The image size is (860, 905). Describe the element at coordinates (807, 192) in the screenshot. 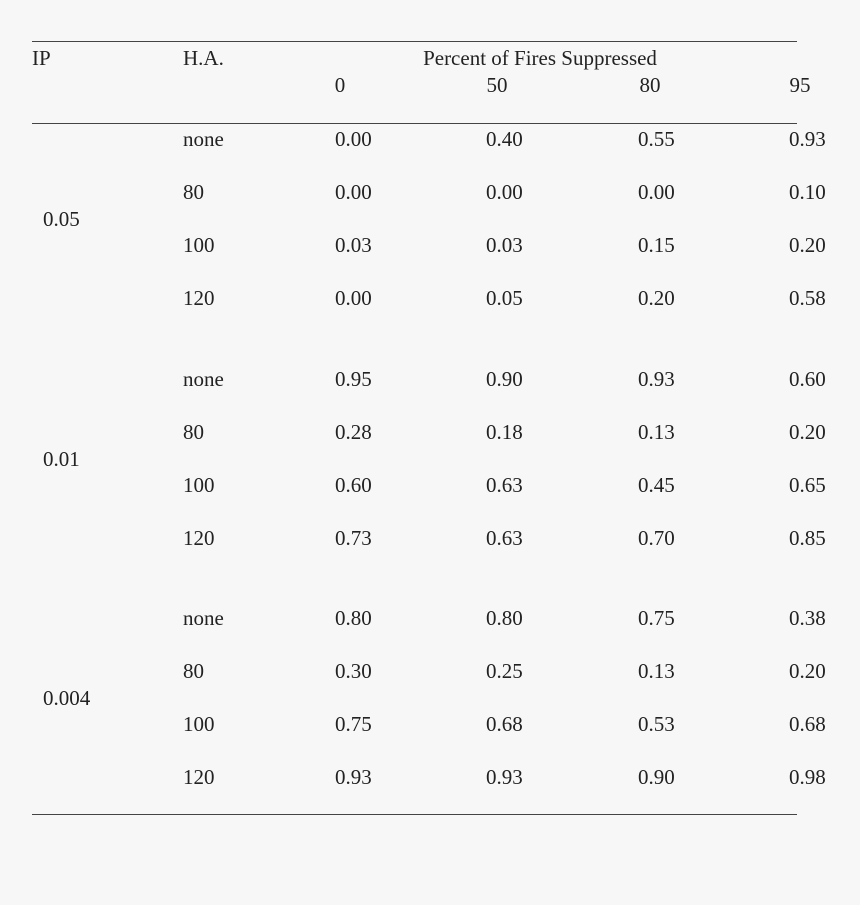

I see `table-cell: 0.10` at that location.